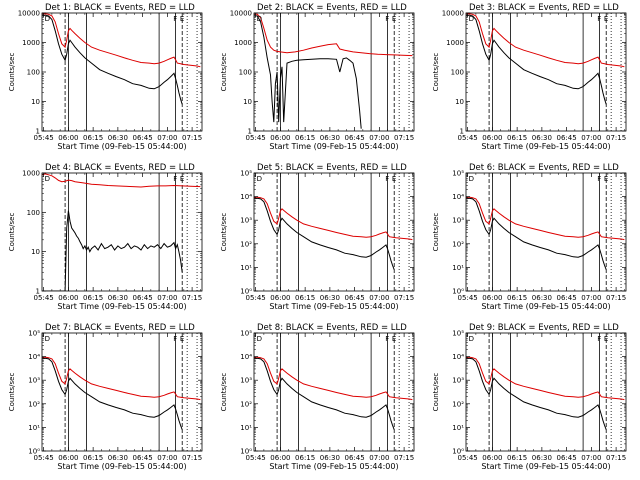 The image size is (640, 480). I want to click on y-tick-label: 10³, so click(458, 221).